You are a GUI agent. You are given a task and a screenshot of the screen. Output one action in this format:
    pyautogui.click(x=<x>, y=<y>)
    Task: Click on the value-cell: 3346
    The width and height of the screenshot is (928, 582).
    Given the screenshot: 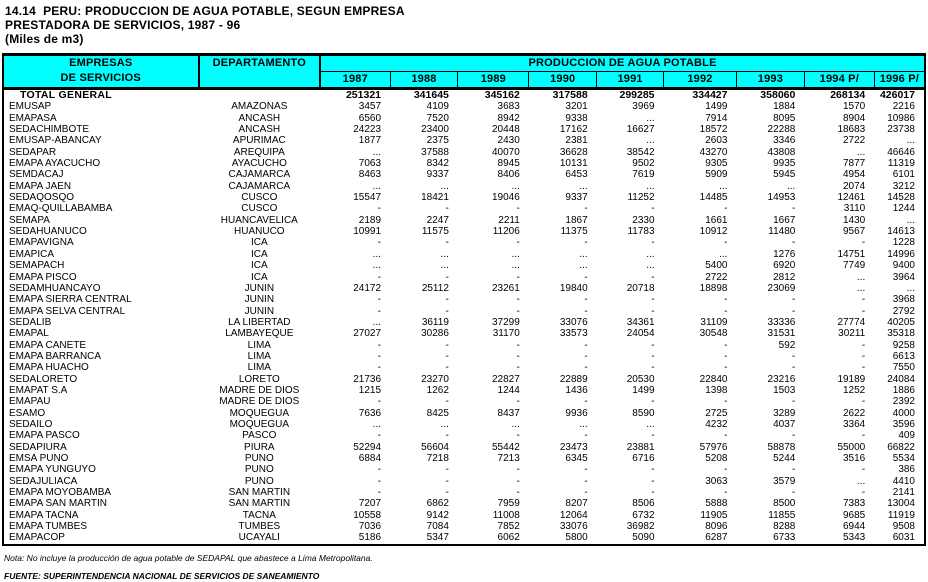 What is the action you would take?
    pyautogui.click(x=784, y=141)
    